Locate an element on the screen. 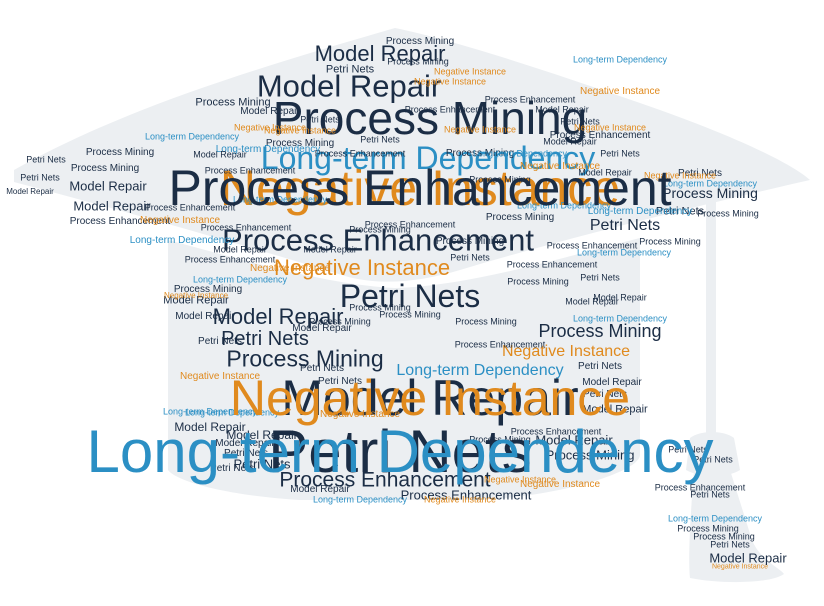 This screenshot has width=824, height=606. tassel-fringe is located at coordinates (736, 526).